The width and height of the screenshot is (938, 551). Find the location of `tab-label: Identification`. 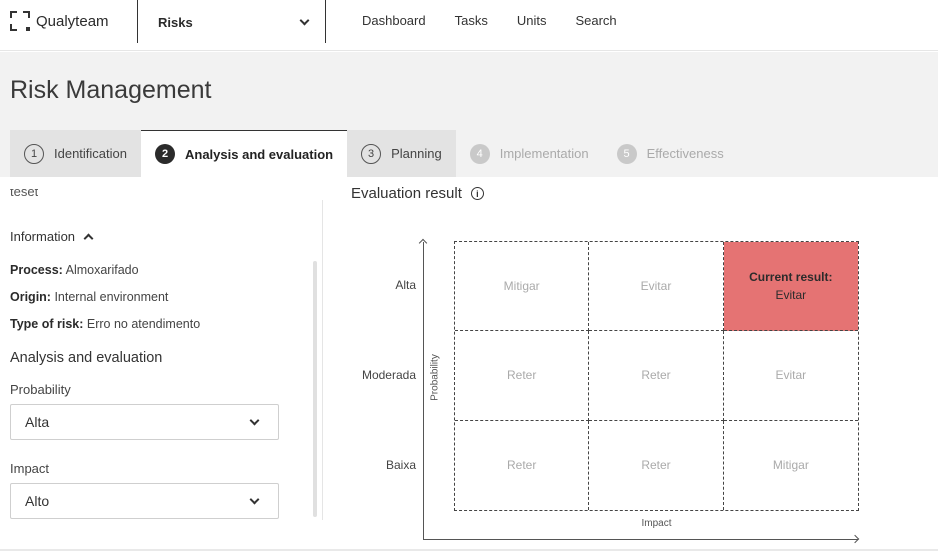

tab-label: Identification is located at coordinates (90, 153).